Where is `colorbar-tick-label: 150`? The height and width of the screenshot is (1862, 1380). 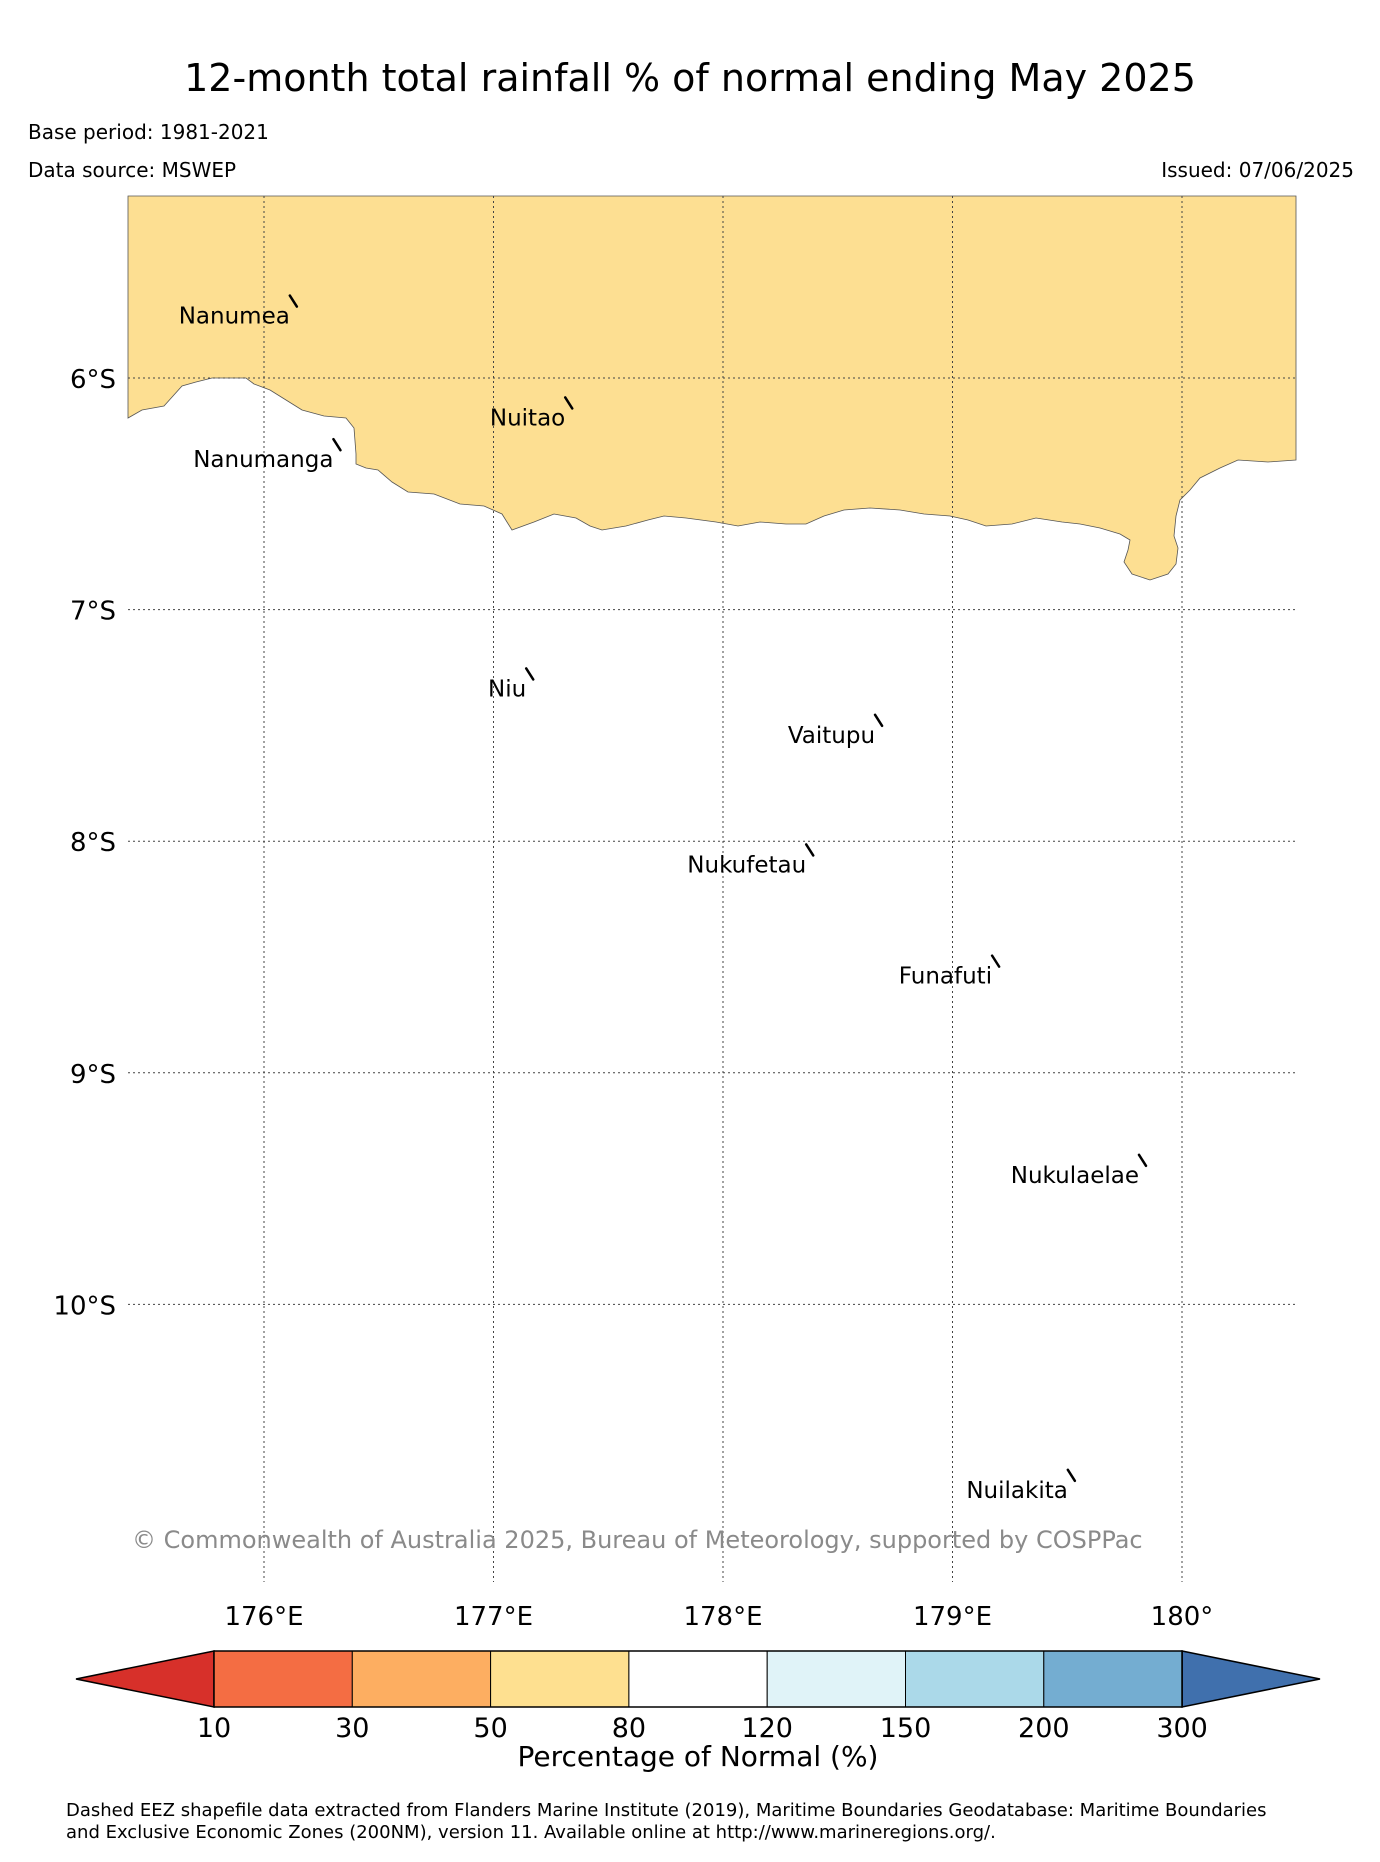 colorbar-tick-label: 150 is located at coordinates (906, 1728).